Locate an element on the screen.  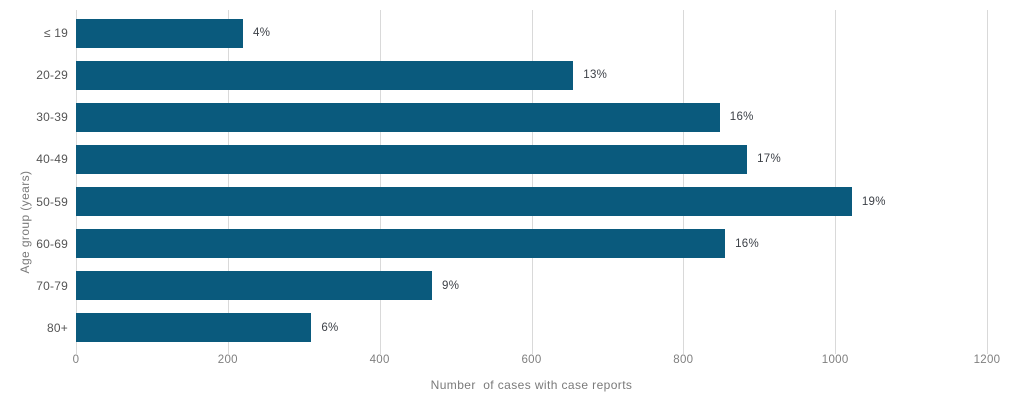
x-tick-label-800: 800 is located at coordinates (683, 360).